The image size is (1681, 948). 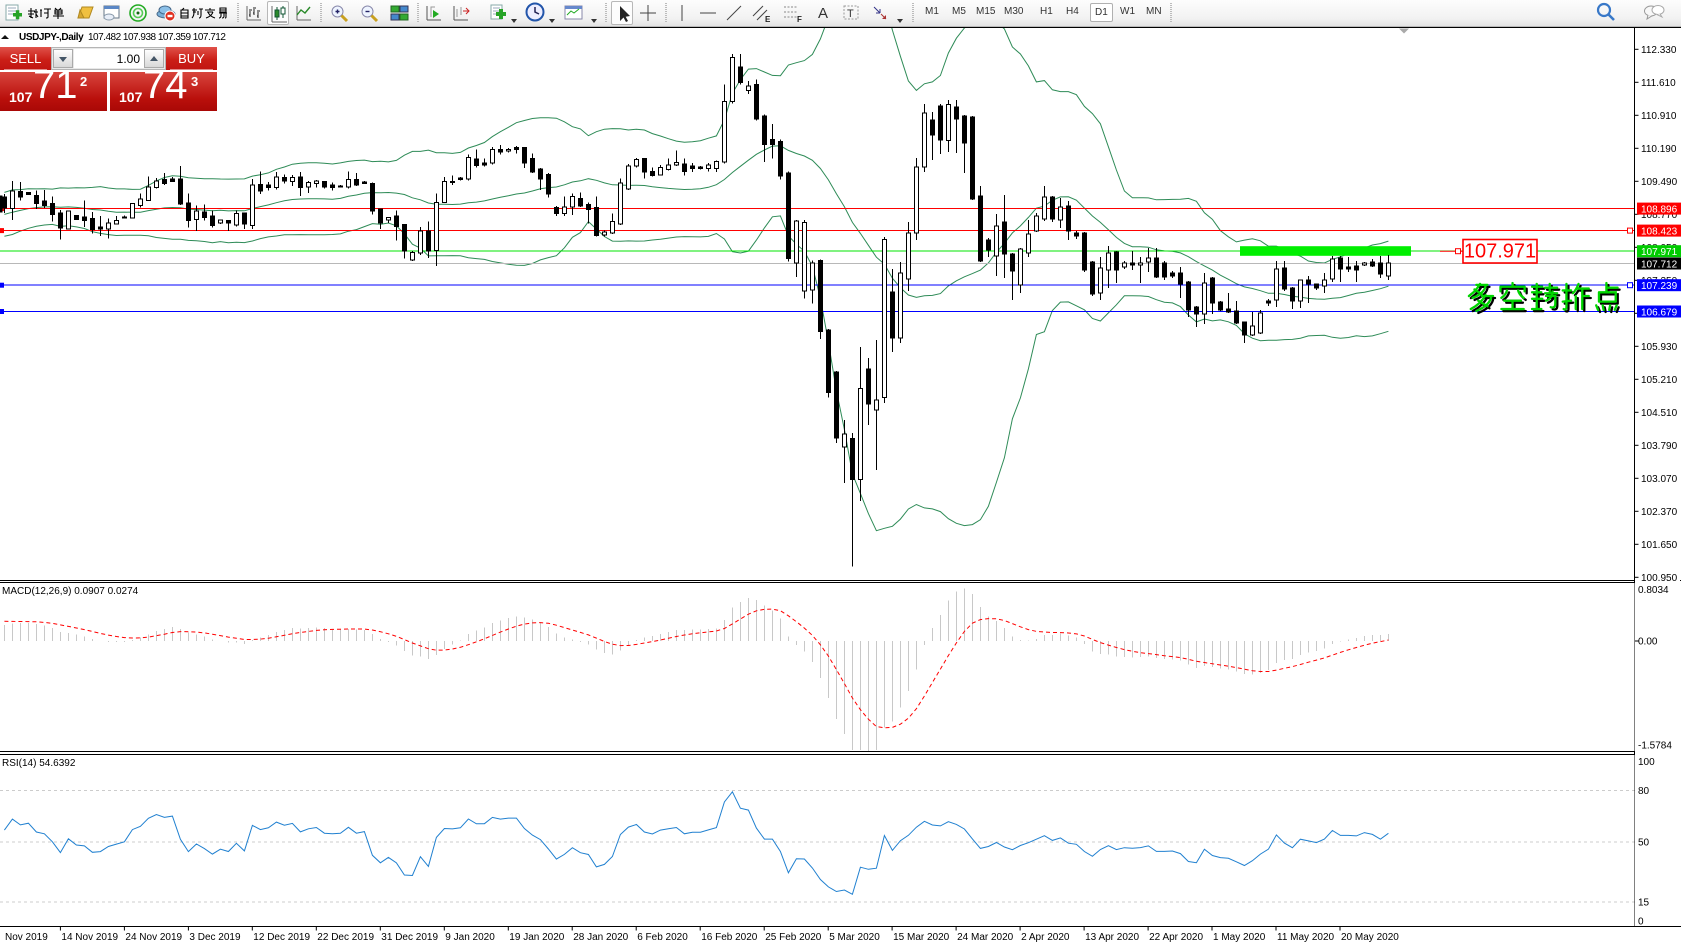 What do you see at coordinates (409, 937) in the screenshot?
I see `svg-text: 31 Dec 2019` at bounding box center [409, 937].